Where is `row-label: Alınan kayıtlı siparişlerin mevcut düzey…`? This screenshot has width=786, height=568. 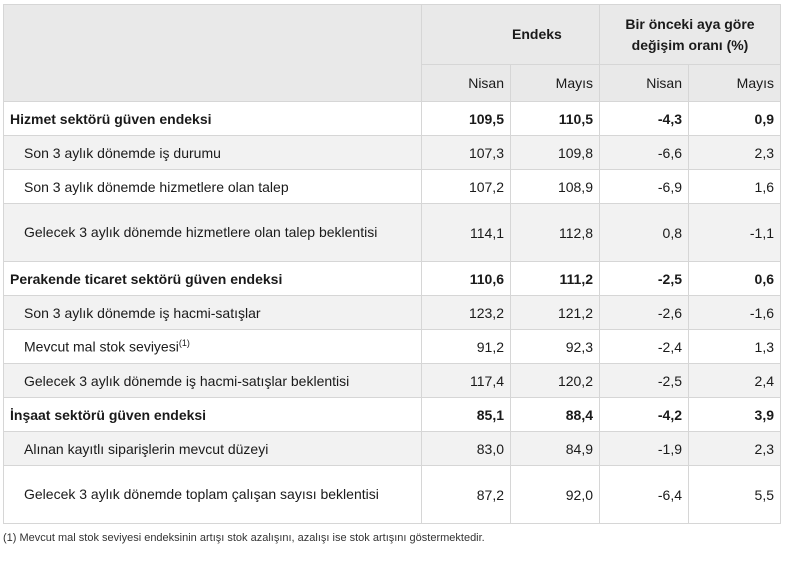
row-label: Alınan kayıtlı siparişlerin mevcut düzey… is located at coordinates (212, 448).